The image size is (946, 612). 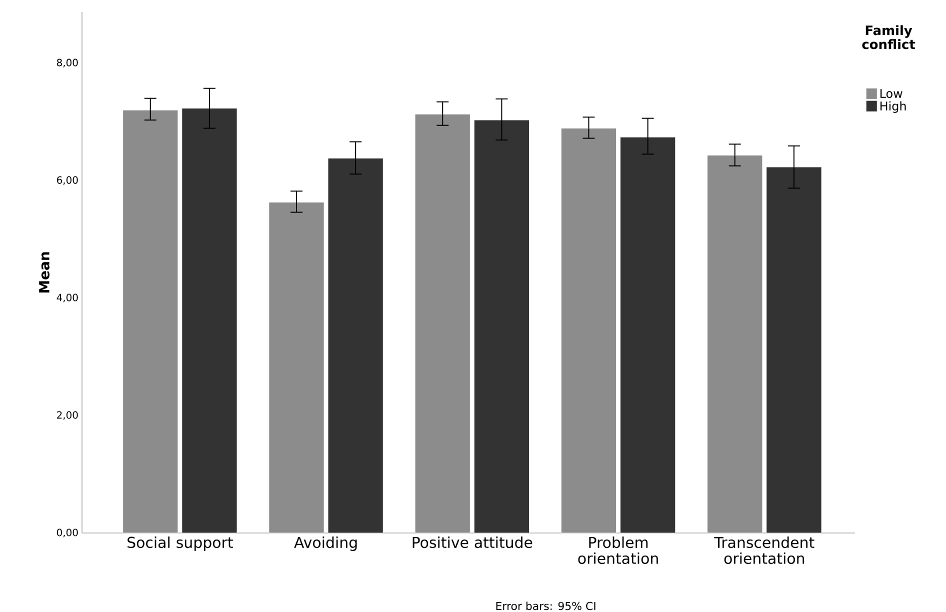 What do you see at coordinates (546, 606) in the screenshot?
I see `text: Error bars: 95% CI` at bounding box center [546, 606].